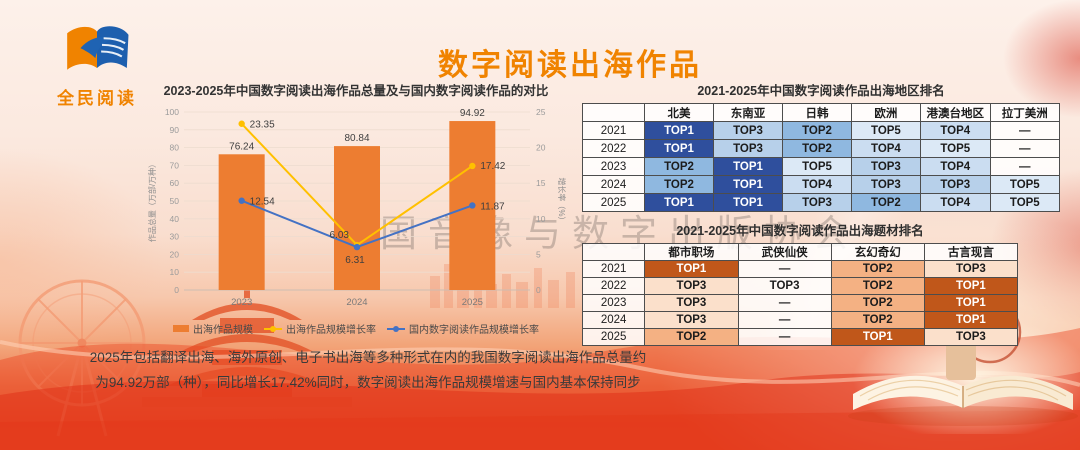 Image resolution: width=1080 pixels, height=450 pixels. I want to click on year-cell: 2021, so click(613, 130).